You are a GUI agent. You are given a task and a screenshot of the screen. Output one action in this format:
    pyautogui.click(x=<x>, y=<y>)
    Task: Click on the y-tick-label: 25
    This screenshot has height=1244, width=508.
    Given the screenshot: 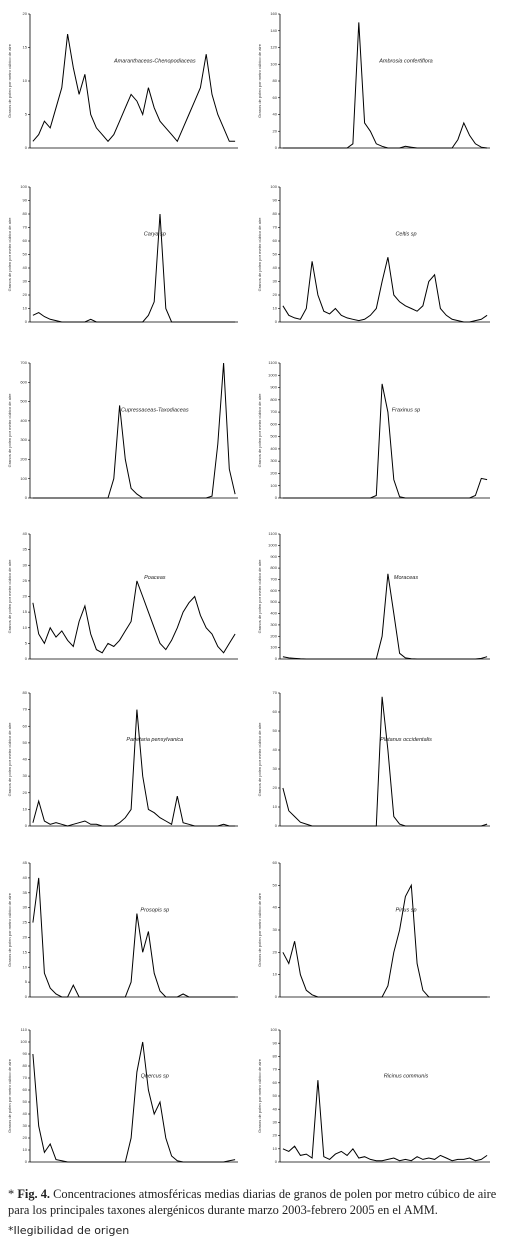 What is the action you would take?
    pyautogui.click(x=25, y=922)
    